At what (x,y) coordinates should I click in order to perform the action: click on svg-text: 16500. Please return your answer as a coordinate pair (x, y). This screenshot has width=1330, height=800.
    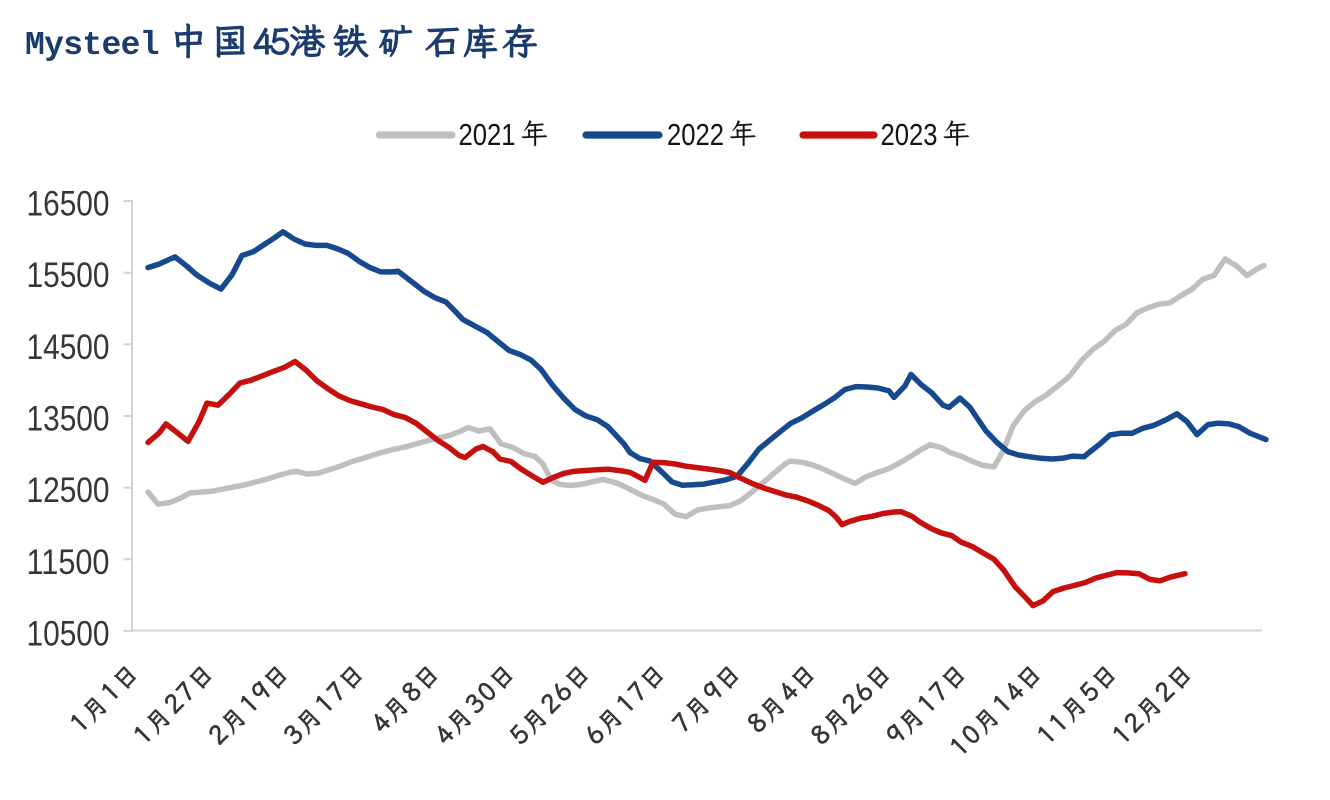
    Looking at the image, I should click on (68, 204).